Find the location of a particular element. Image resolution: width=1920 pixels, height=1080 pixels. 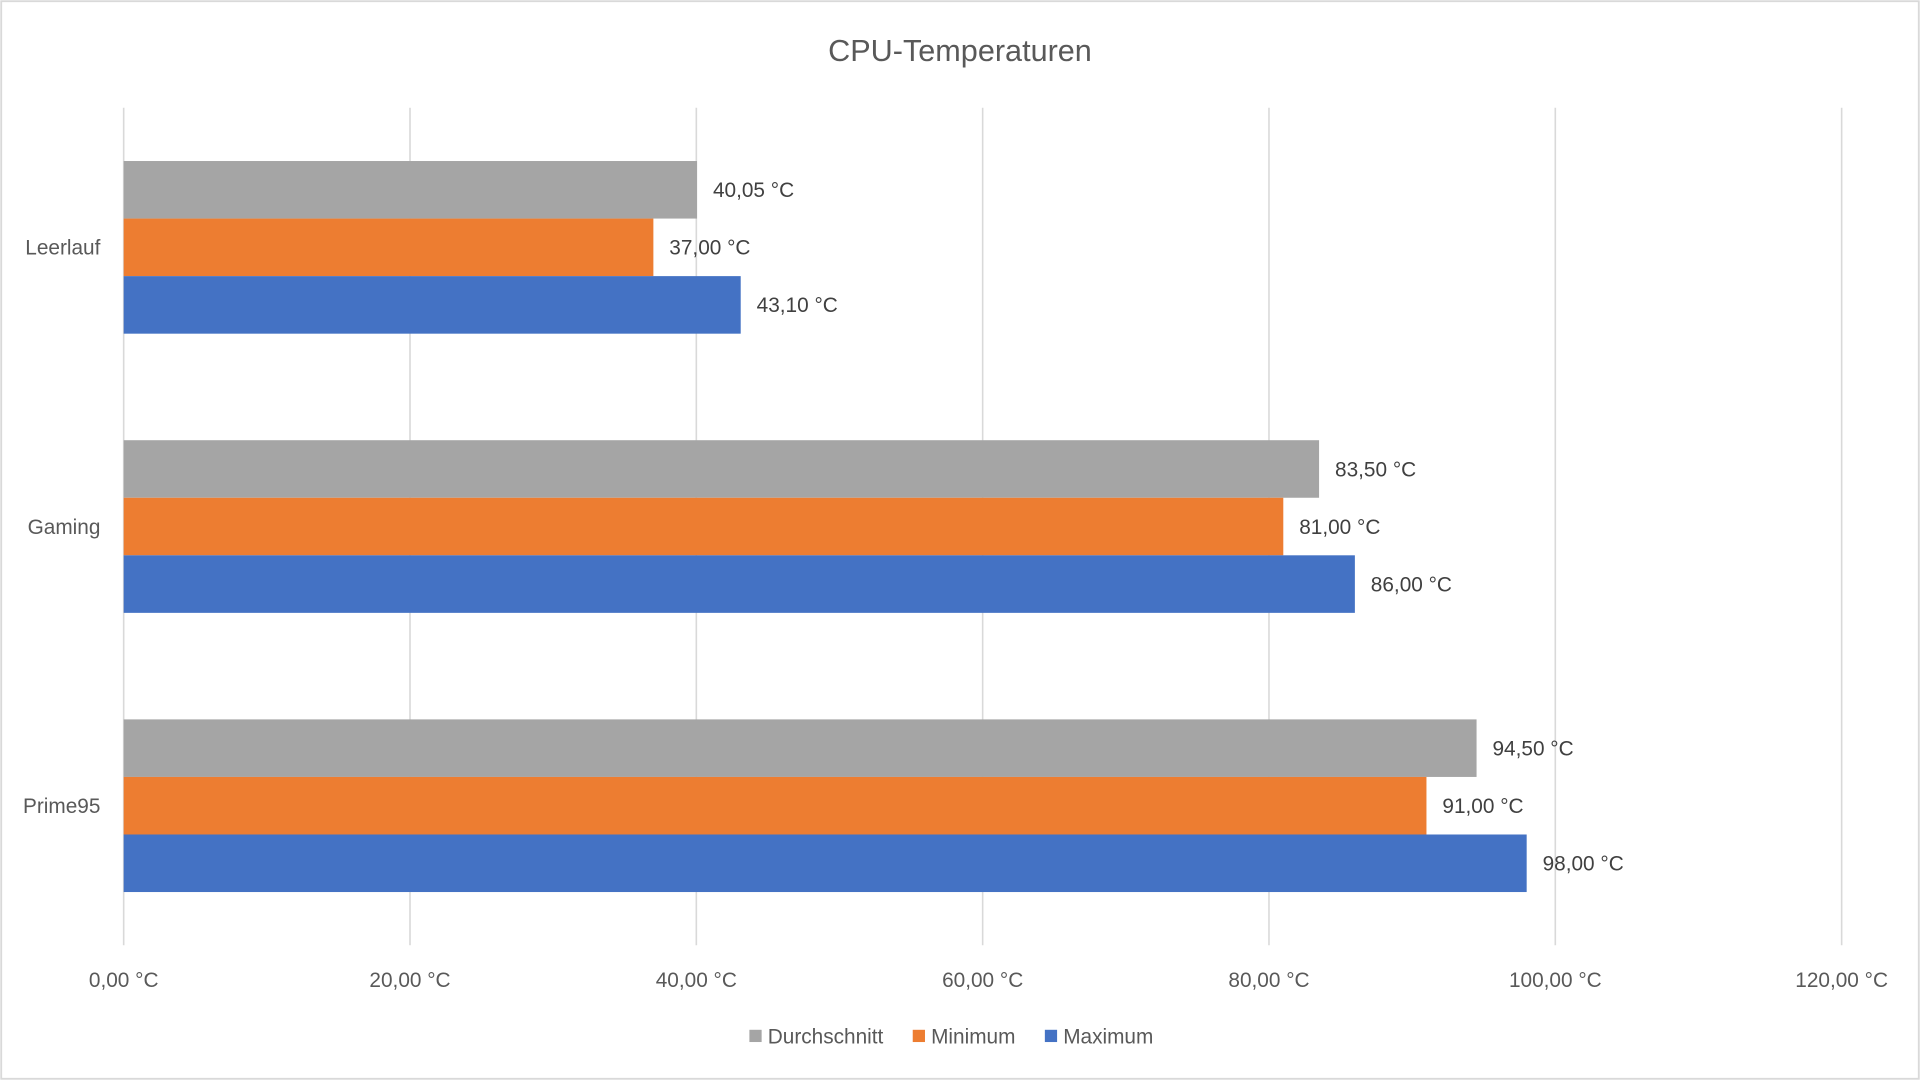

category-label: Gaming is located at coordinates (64, 527).